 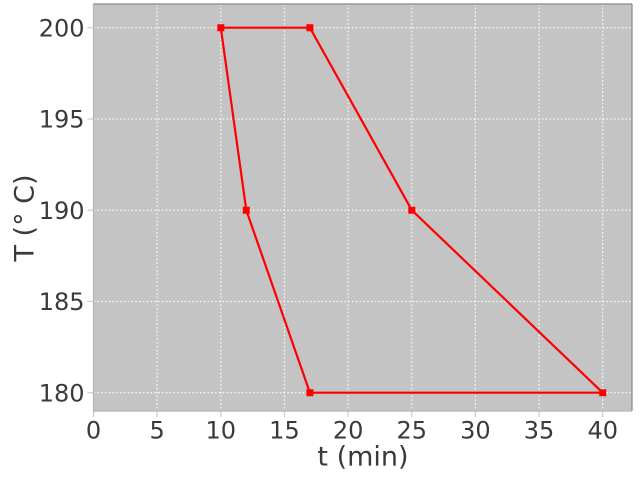 I want to click on x-tick-label: 30, so click(x=475, y=431).